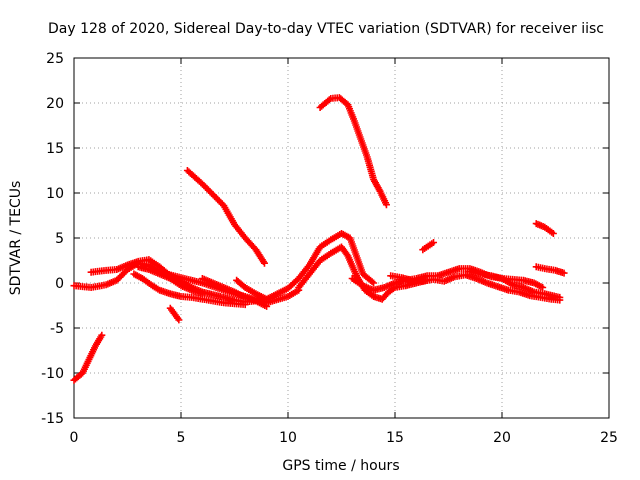  What do you see at coordinates (16, 238) in the screenshot?
I see `y-axis-label: SDTVAR / TECUs` at bounding box center [16, 238].